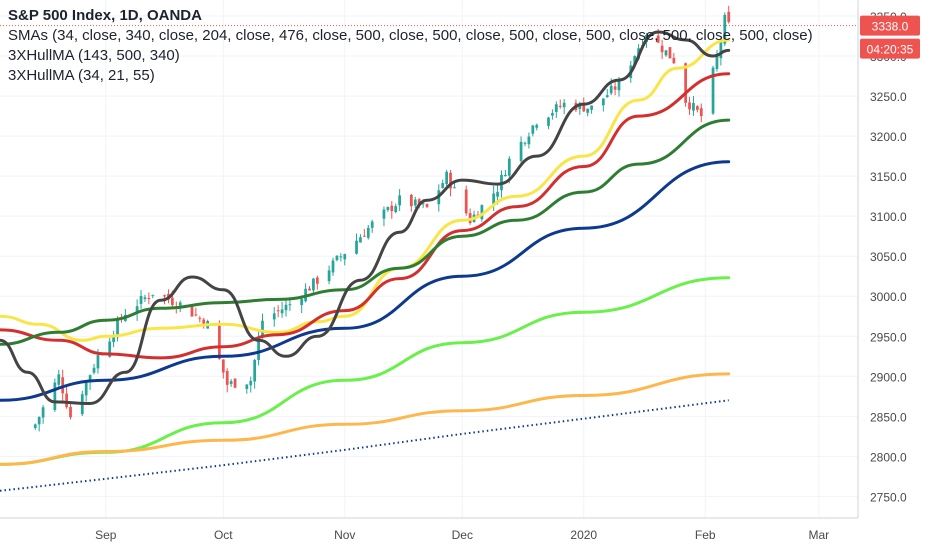 Image resolution: width=932 pixels, height=550 pixels. What do you see at coordinates (888, 457) in the screenshot?
I see `y-tick-label: 2800.0` at bounding box center [888, 457].